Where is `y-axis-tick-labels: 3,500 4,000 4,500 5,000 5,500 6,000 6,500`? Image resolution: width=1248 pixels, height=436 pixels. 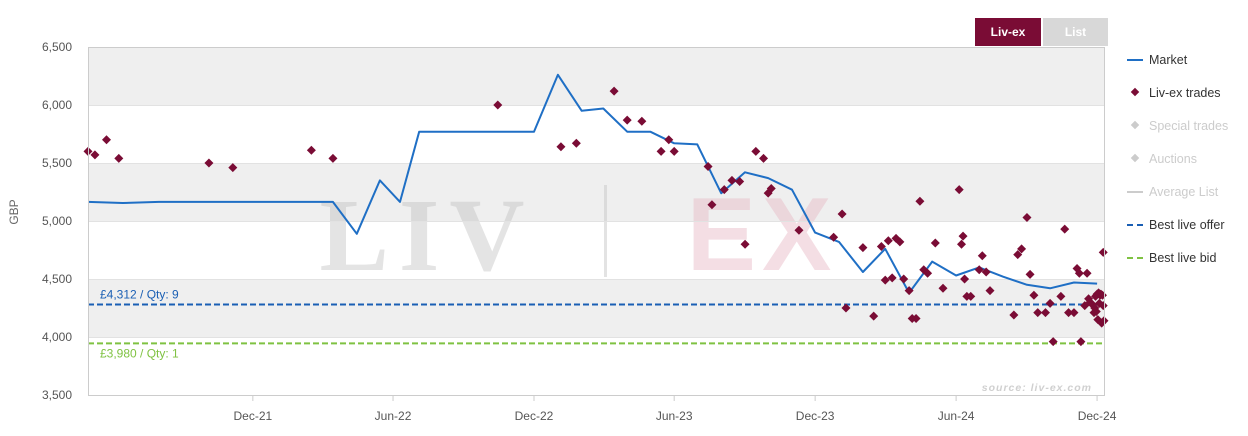
y-axis-tick-labels: 3,500 4,000 4,500 5,000 5,500 6,000 6,500 is located at coordinates (57, 221).